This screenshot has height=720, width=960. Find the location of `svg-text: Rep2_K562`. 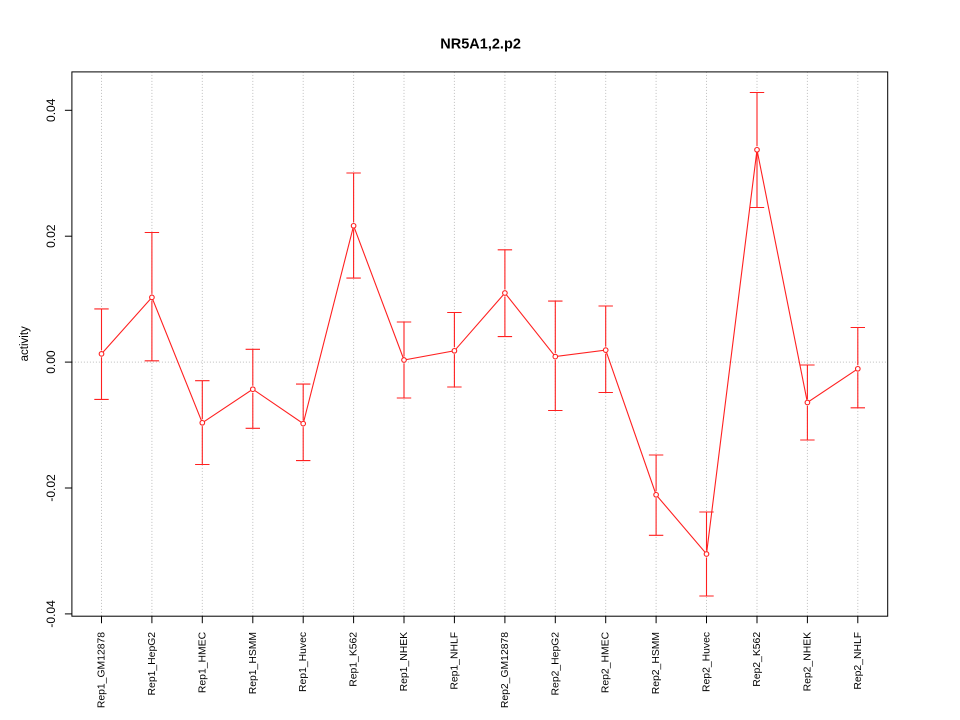

svg-text: Rep2_K562 is located at coordinates (757, 659).